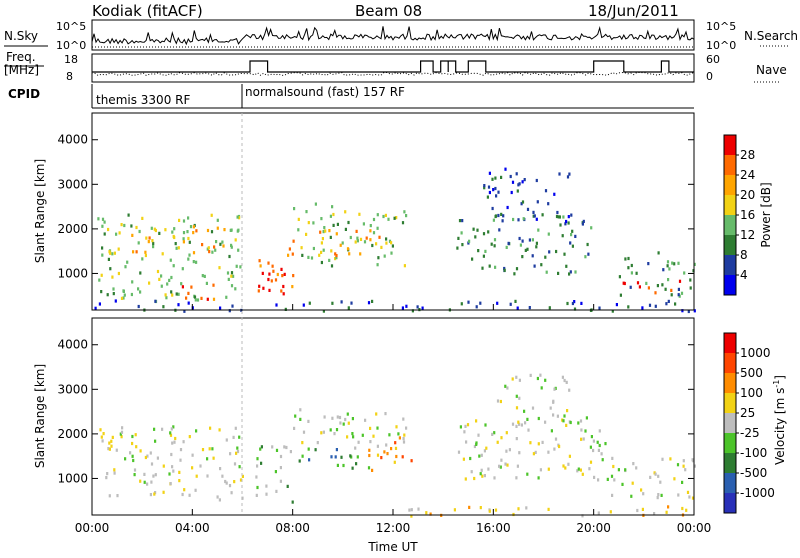 The image size is (800, 558). I want to click on freq-tick-bottom: 8, so click(69, 76).